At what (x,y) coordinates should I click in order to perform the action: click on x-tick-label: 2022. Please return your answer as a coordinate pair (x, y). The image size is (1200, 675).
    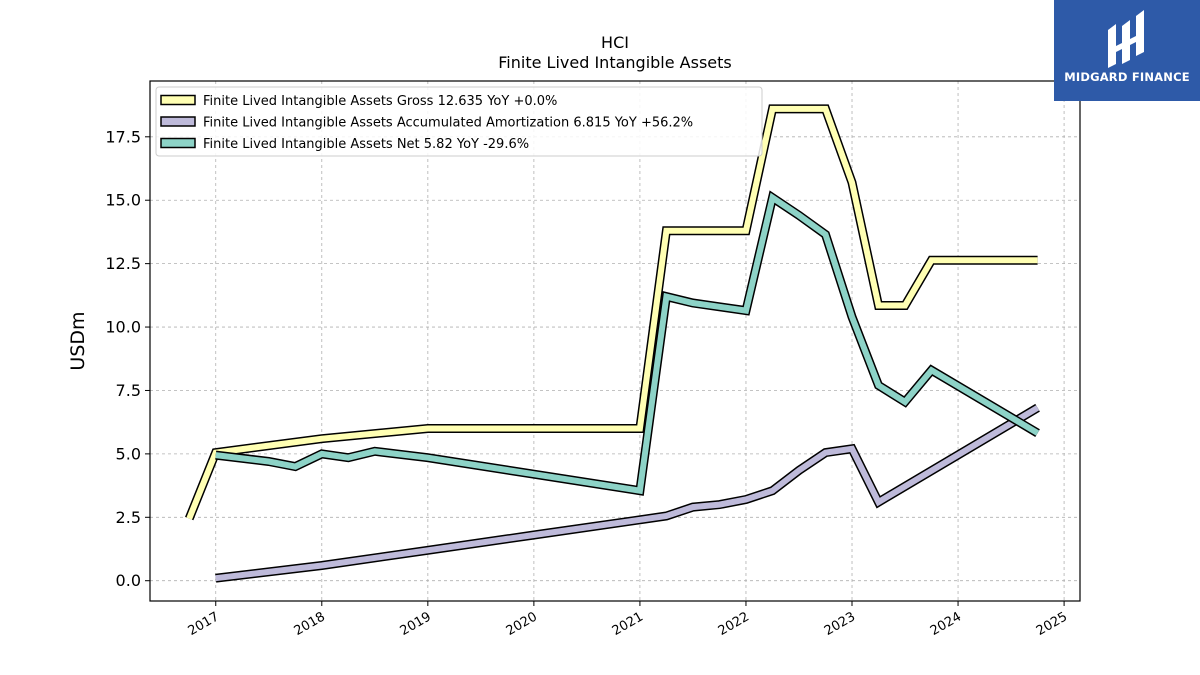
    Looking at the image, I should click on (734, 624).